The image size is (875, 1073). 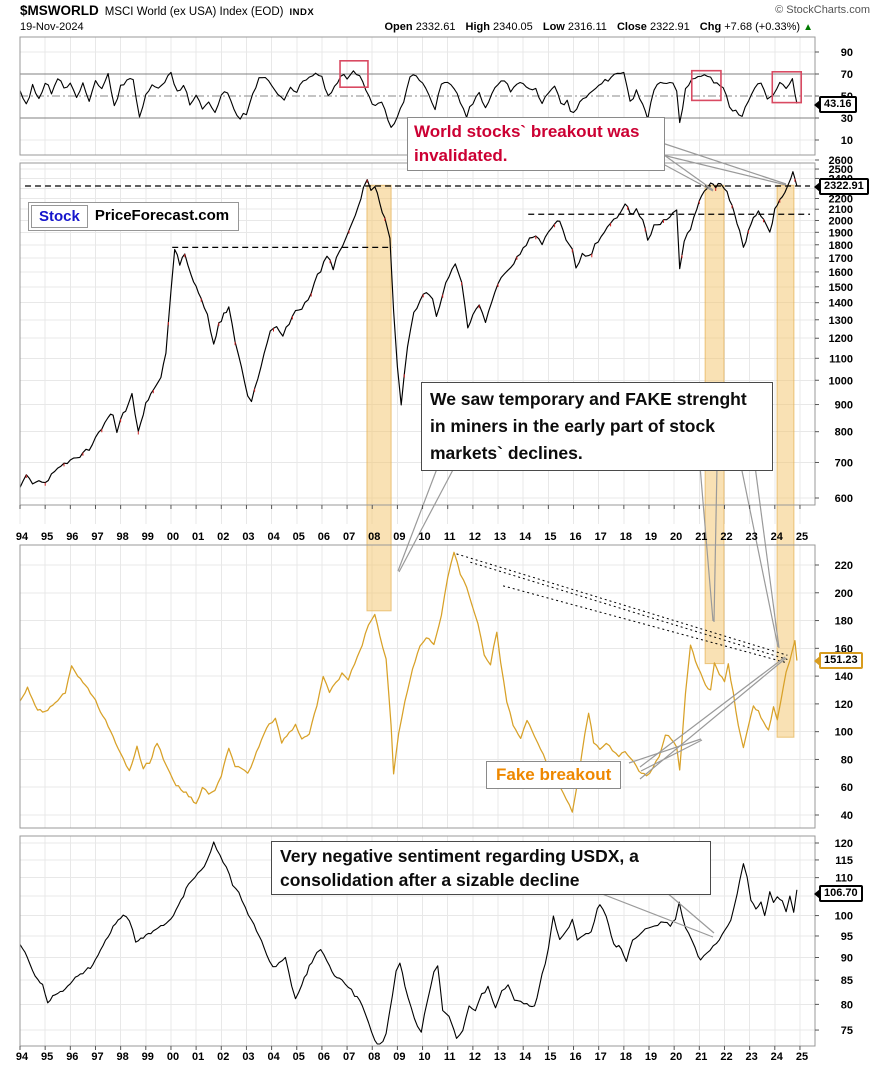 I want to click on high-value: 2340.05, so click(x=513, y=27).